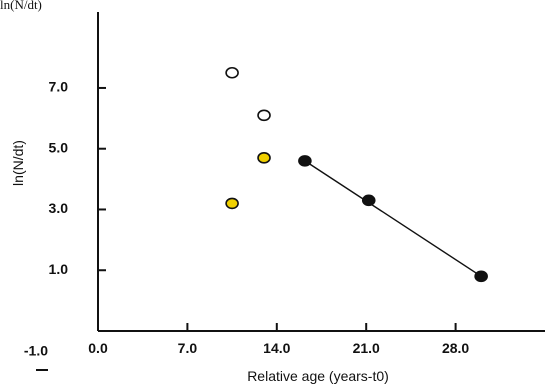 This screenshot has height=387, width=545. I want to click on y-tick-label: -1.0, so click(36, 351).